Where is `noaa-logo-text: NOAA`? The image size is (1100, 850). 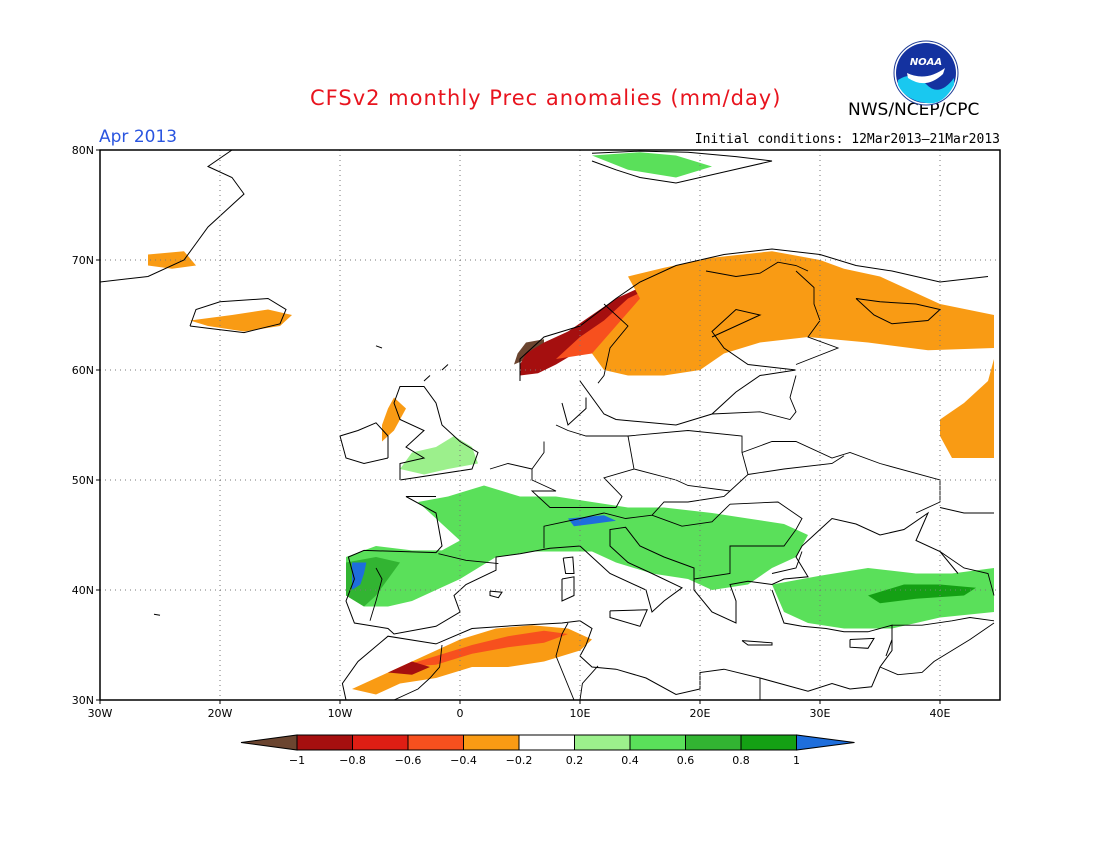 noaa-logo-text: NOAA is located at coordinates (926, 62).